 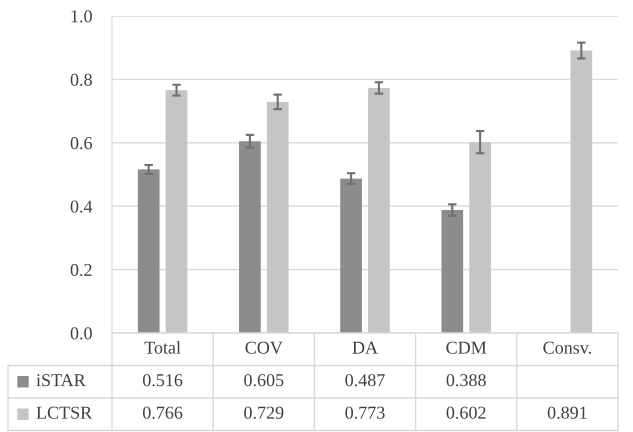 I want to click on y-tick-label: 0.2, so click(x=81, y=270).